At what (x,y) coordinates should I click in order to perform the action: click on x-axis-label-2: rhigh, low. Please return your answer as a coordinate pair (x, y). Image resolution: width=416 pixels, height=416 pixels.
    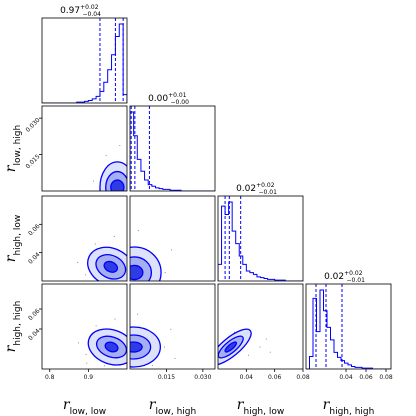
    Looking at the image, I should click on (260, 406).